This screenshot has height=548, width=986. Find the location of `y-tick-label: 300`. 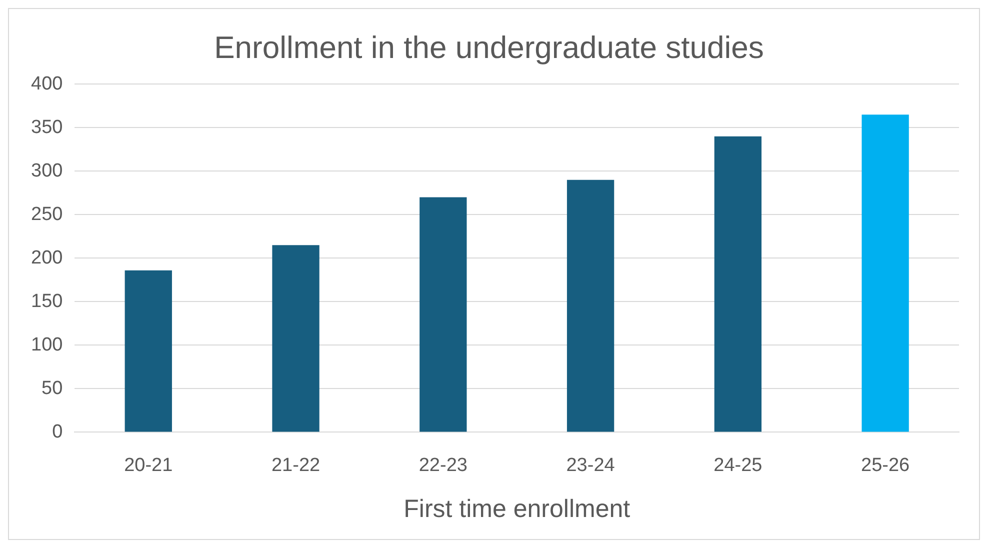

y-tick-label: 300 is located at coordinates (47, 171).